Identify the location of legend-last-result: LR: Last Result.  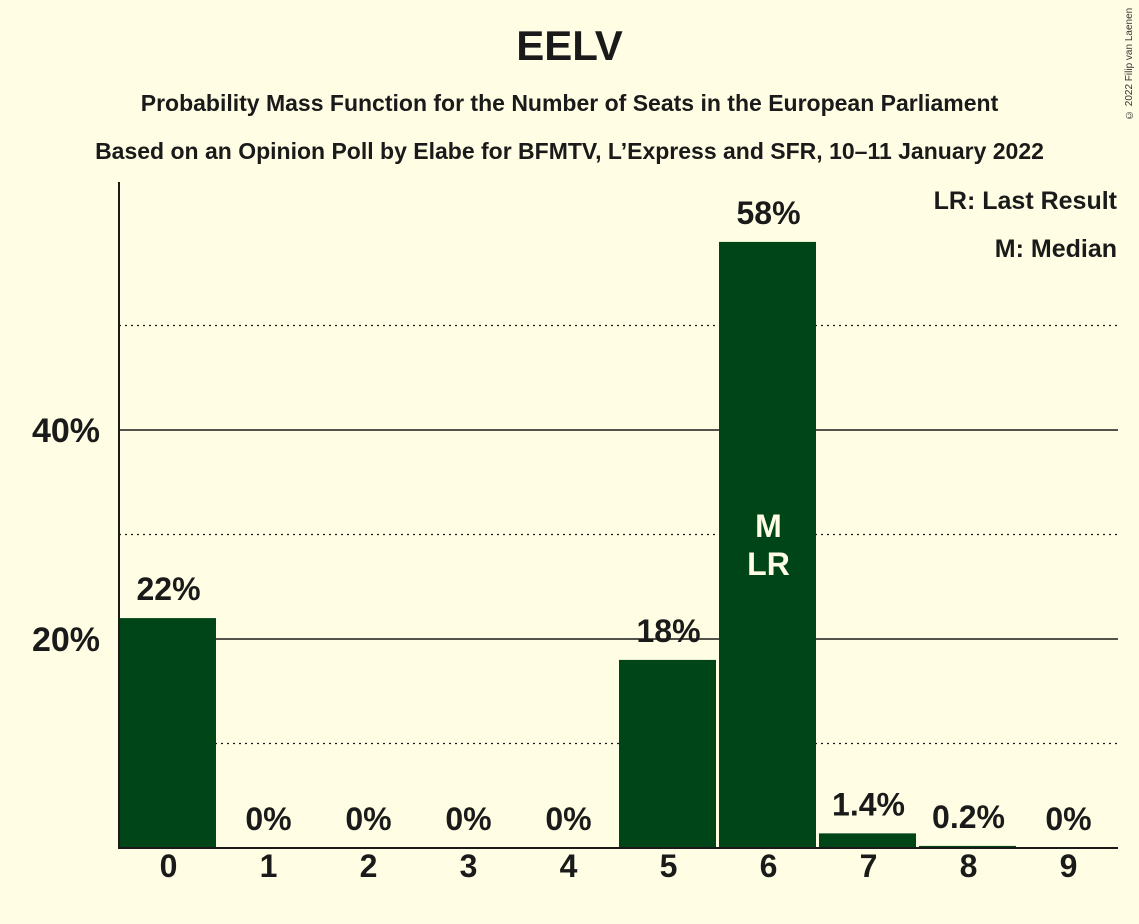
(1026, 201).